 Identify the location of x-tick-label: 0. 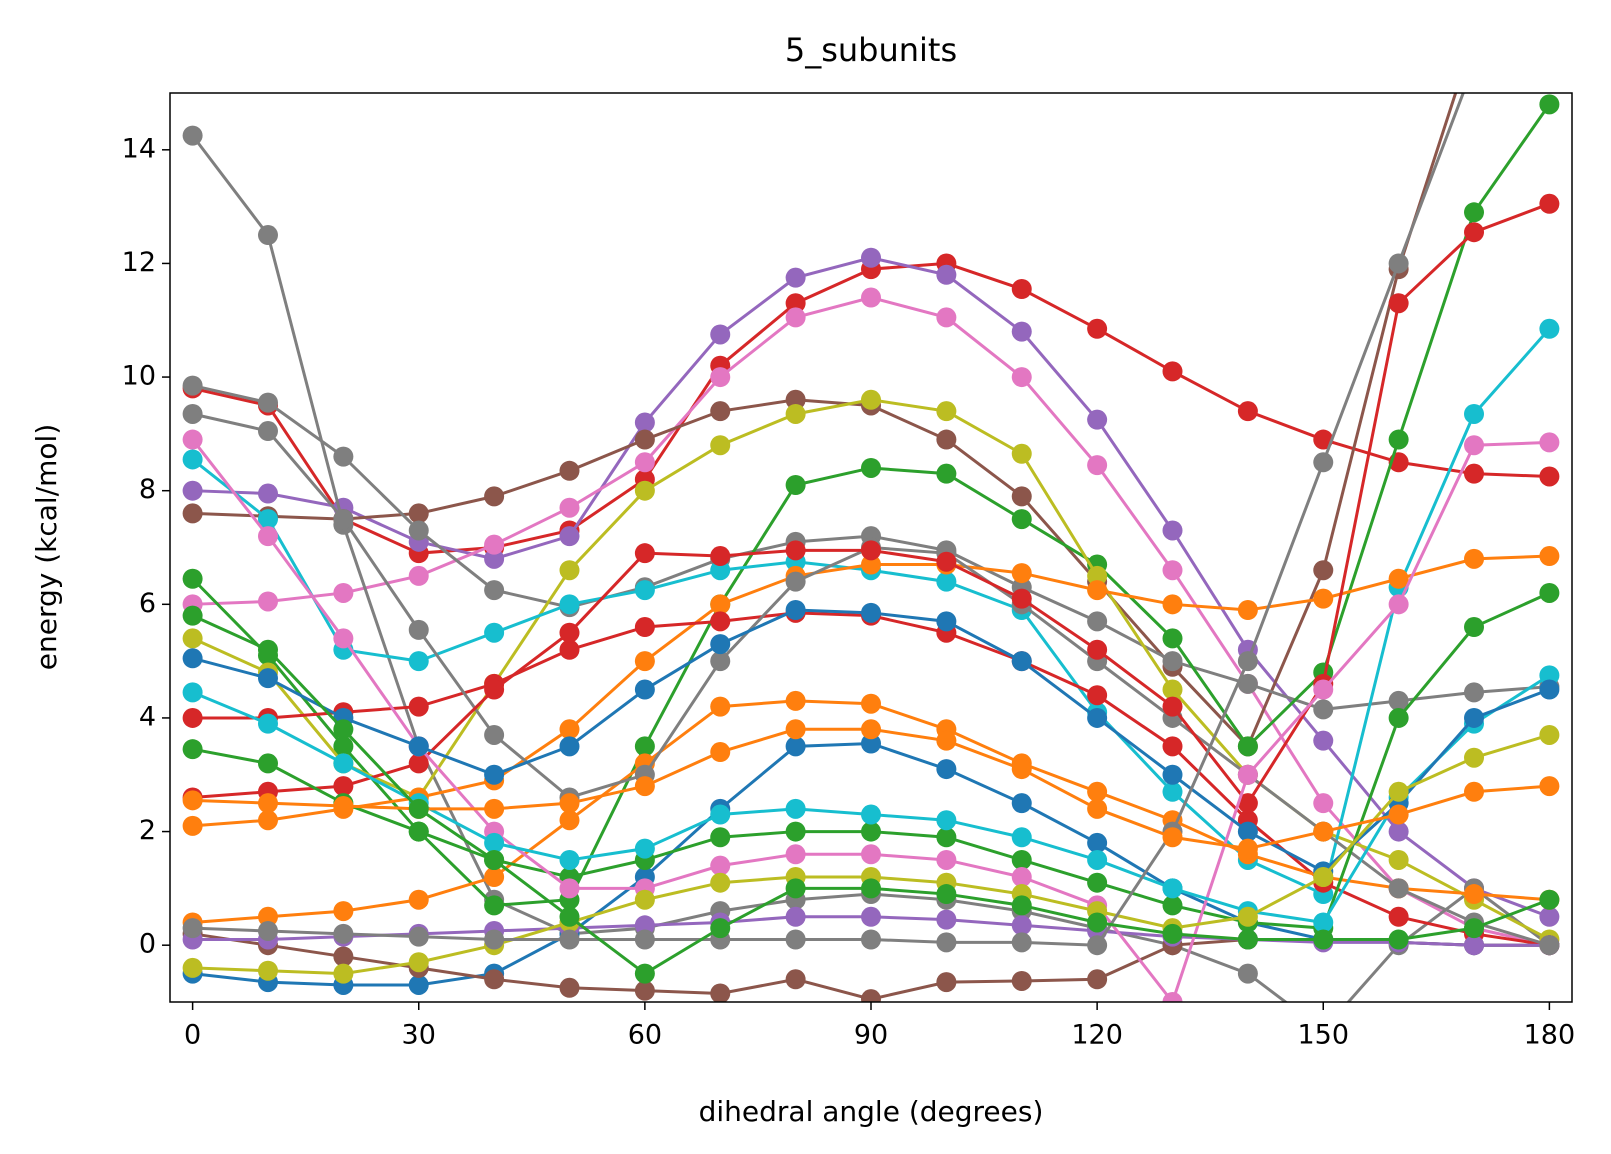
(192, 1035).